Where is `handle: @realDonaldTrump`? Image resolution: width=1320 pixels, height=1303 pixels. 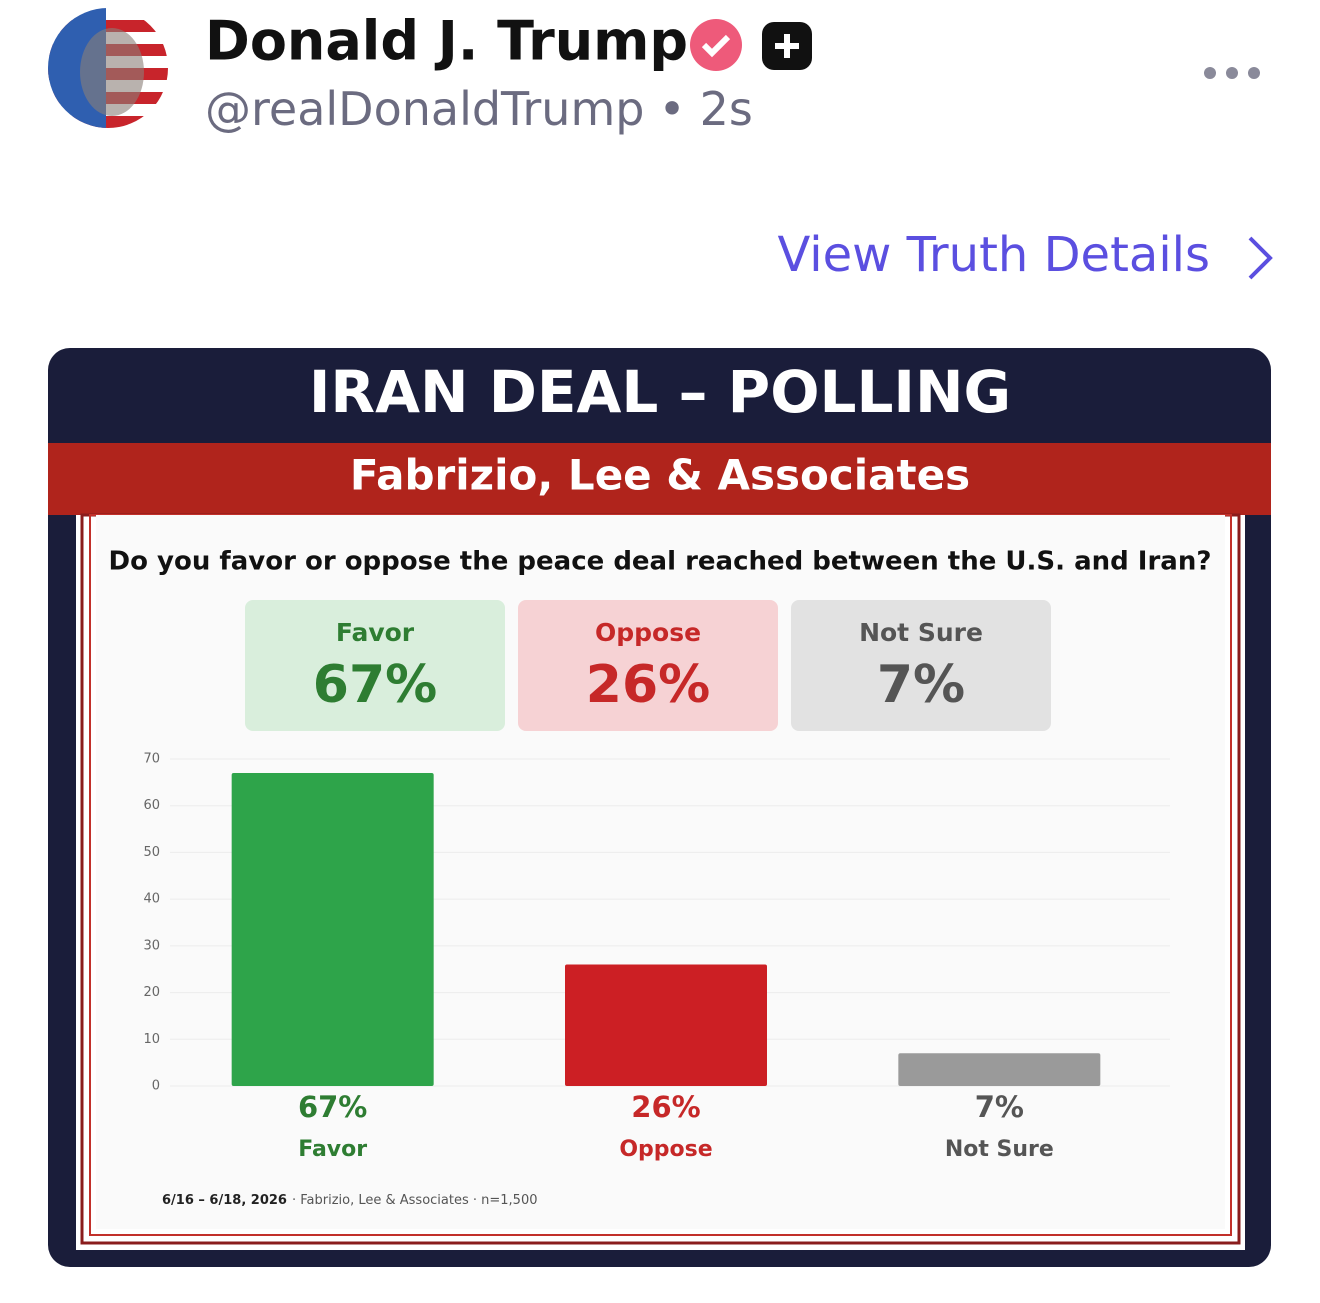
handle: @realDonaldTrump is located at coordinates (424, 109).